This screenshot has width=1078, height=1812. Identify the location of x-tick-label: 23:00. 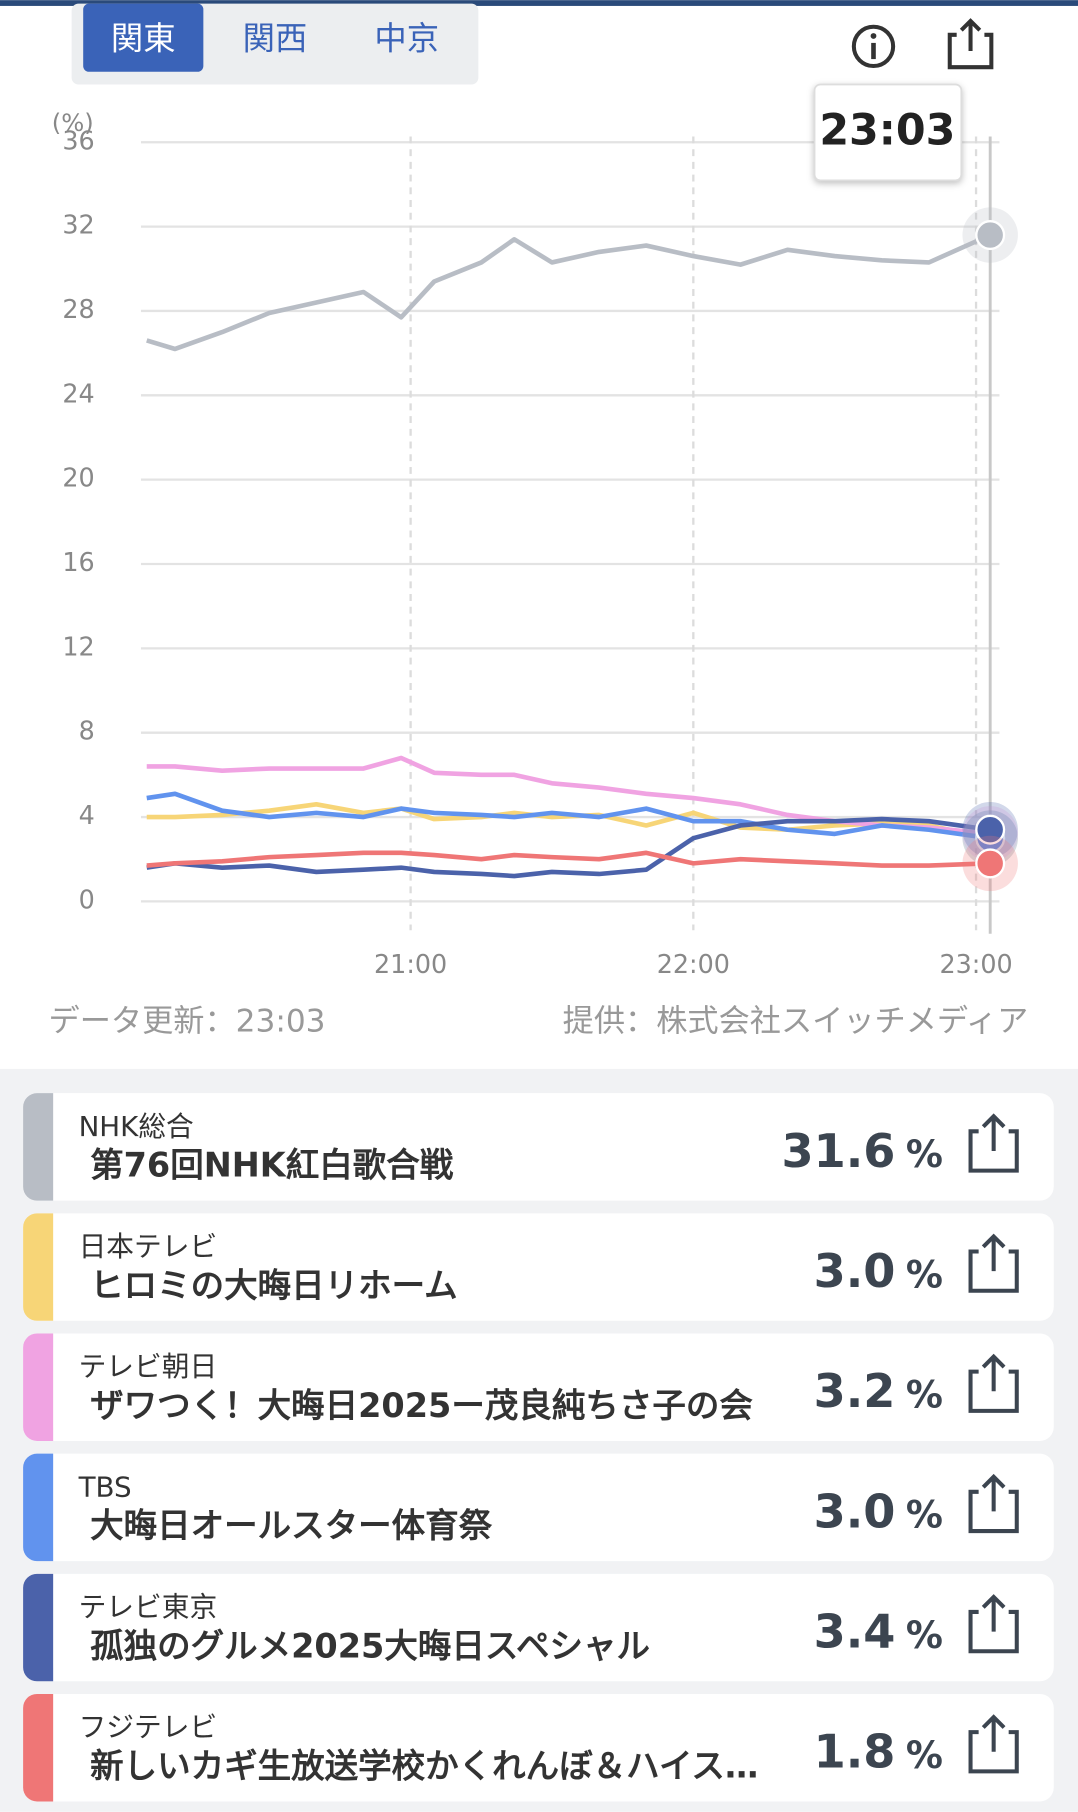
(975, 964).